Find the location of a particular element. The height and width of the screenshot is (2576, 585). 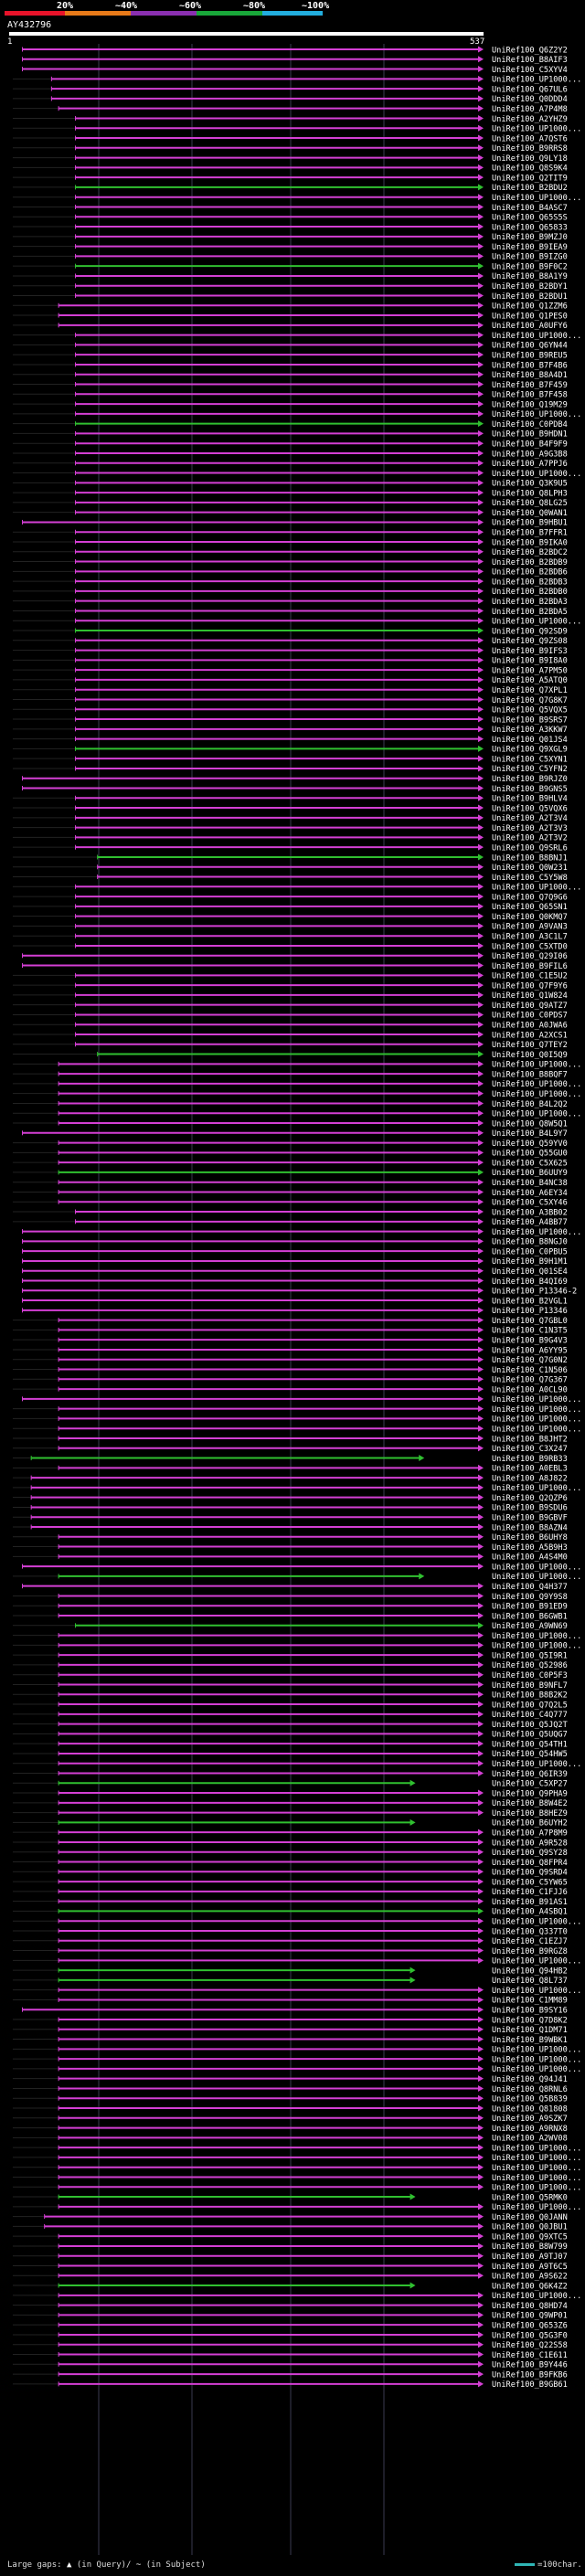

hit-label: UniRef100_B8A4D1 is located at coordinates (530, 375).